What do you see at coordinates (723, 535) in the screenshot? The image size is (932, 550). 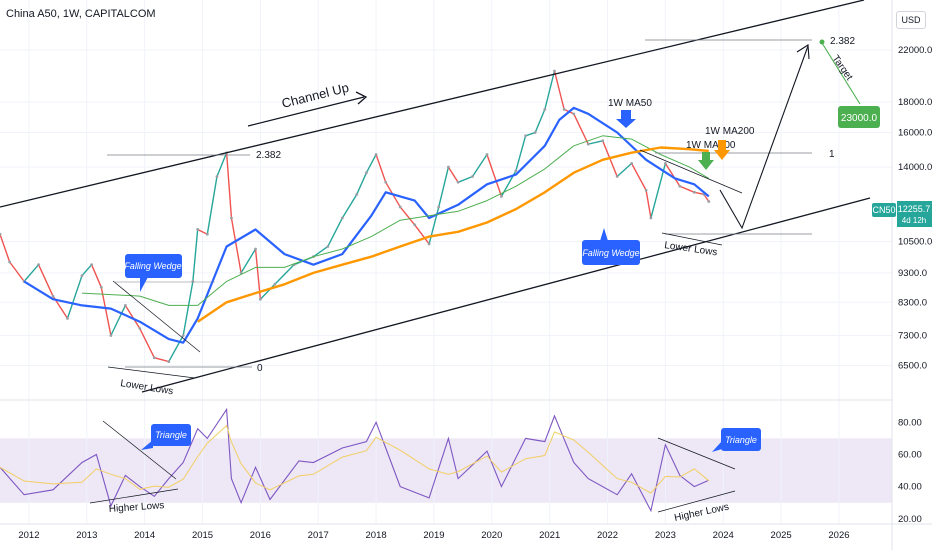 I see `x-tick-label: 2024` at bounding box center [723, 535].